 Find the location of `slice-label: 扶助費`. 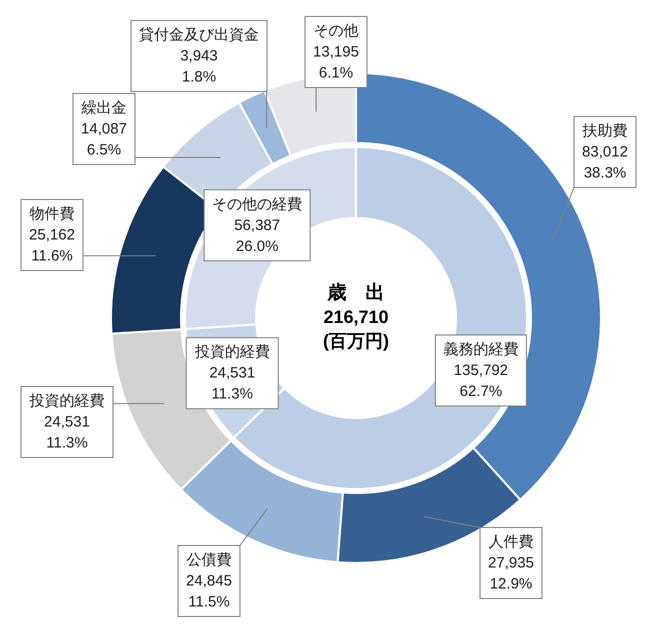

slice-label: 扶助費 is located at coordinates (605, 131).